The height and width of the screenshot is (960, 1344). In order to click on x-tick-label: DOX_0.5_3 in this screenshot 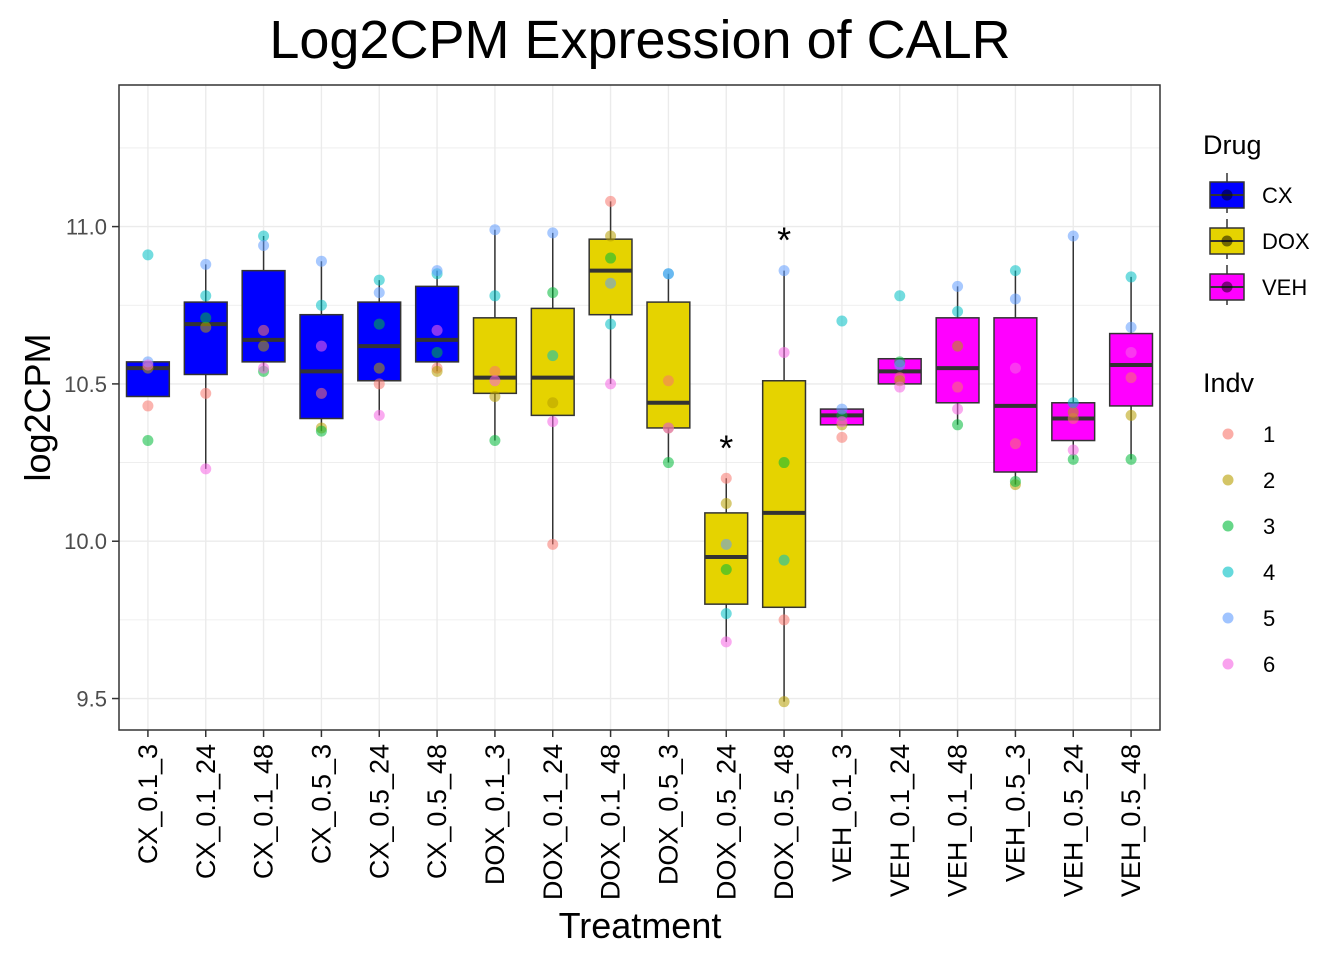, I will do `click(668, 814)`.